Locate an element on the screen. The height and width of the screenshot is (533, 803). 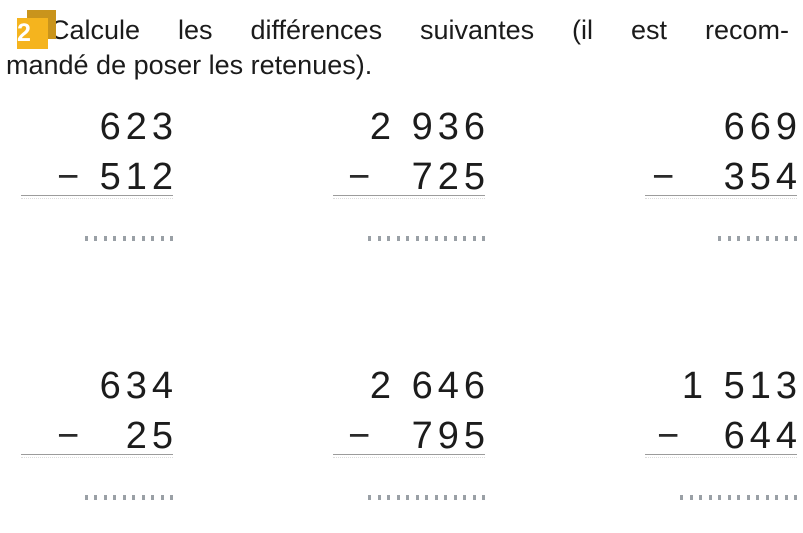
instruction-text-line2: mandé de poser les retenues). is located at coordinates (189, 65).